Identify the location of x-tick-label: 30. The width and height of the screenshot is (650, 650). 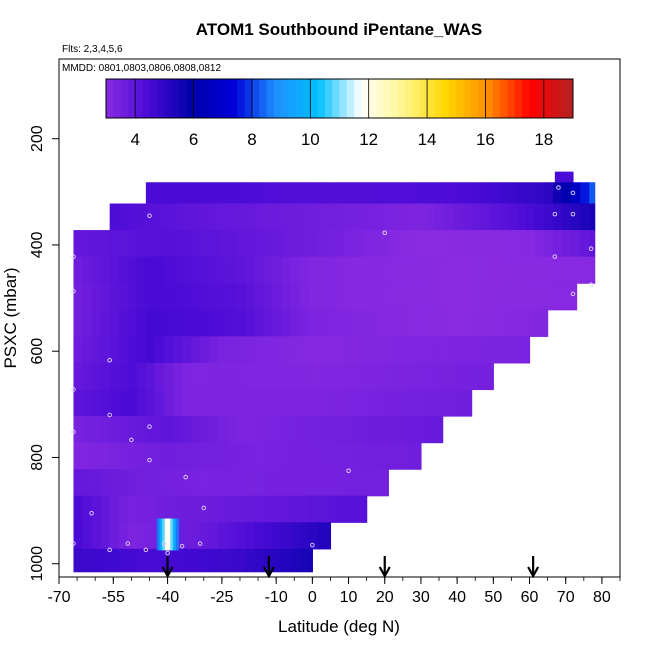
(421, 597).